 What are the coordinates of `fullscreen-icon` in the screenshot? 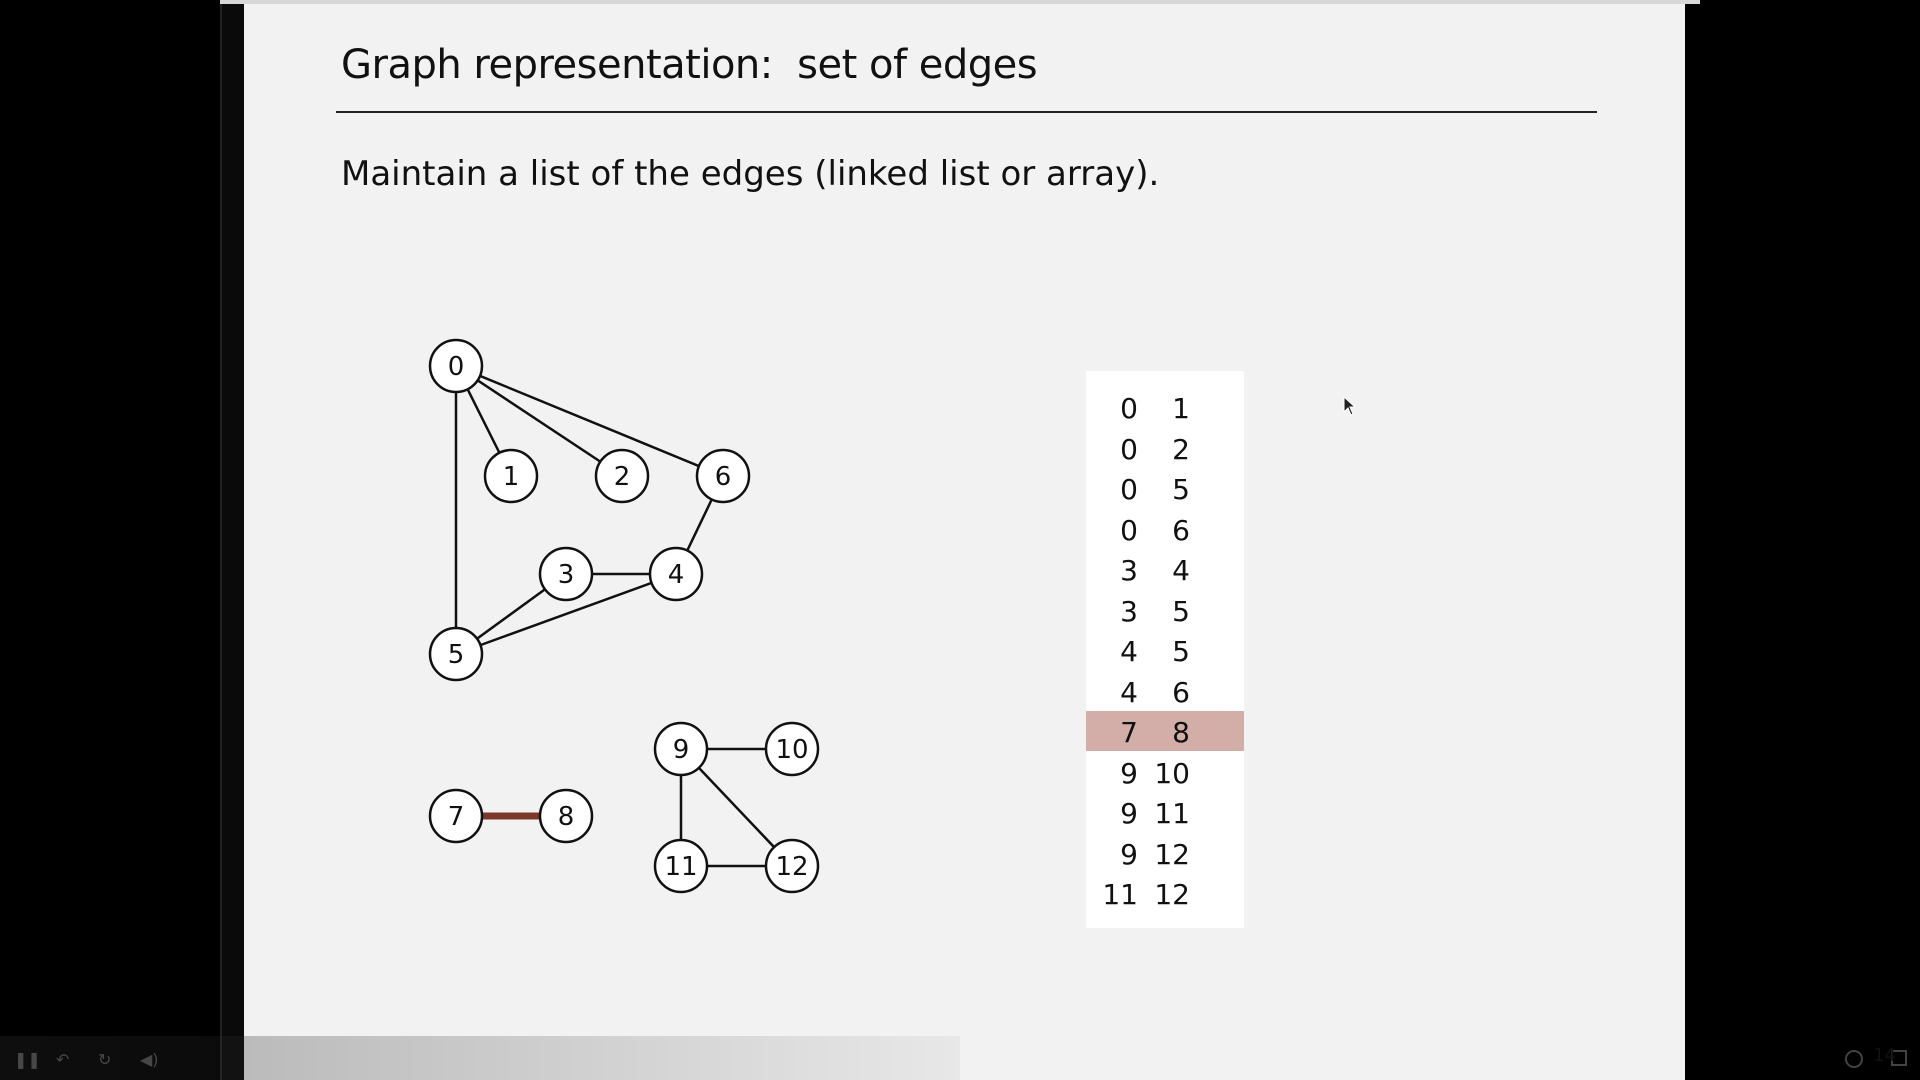 It's located at (1870, 1059).